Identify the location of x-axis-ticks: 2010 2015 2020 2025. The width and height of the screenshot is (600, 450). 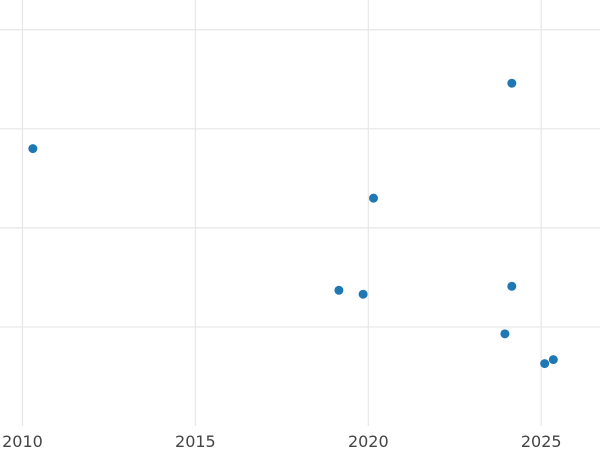
(281, 441).